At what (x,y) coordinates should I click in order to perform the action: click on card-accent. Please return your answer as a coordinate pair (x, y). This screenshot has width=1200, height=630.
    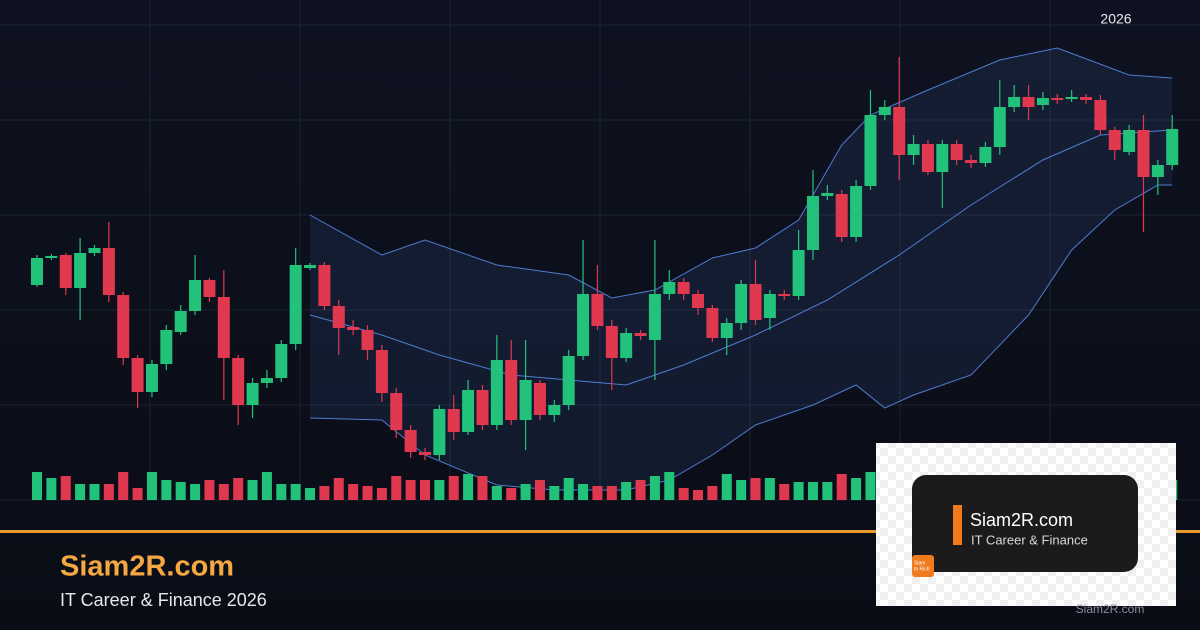
    Looking at the image, I should click on (957, 525).